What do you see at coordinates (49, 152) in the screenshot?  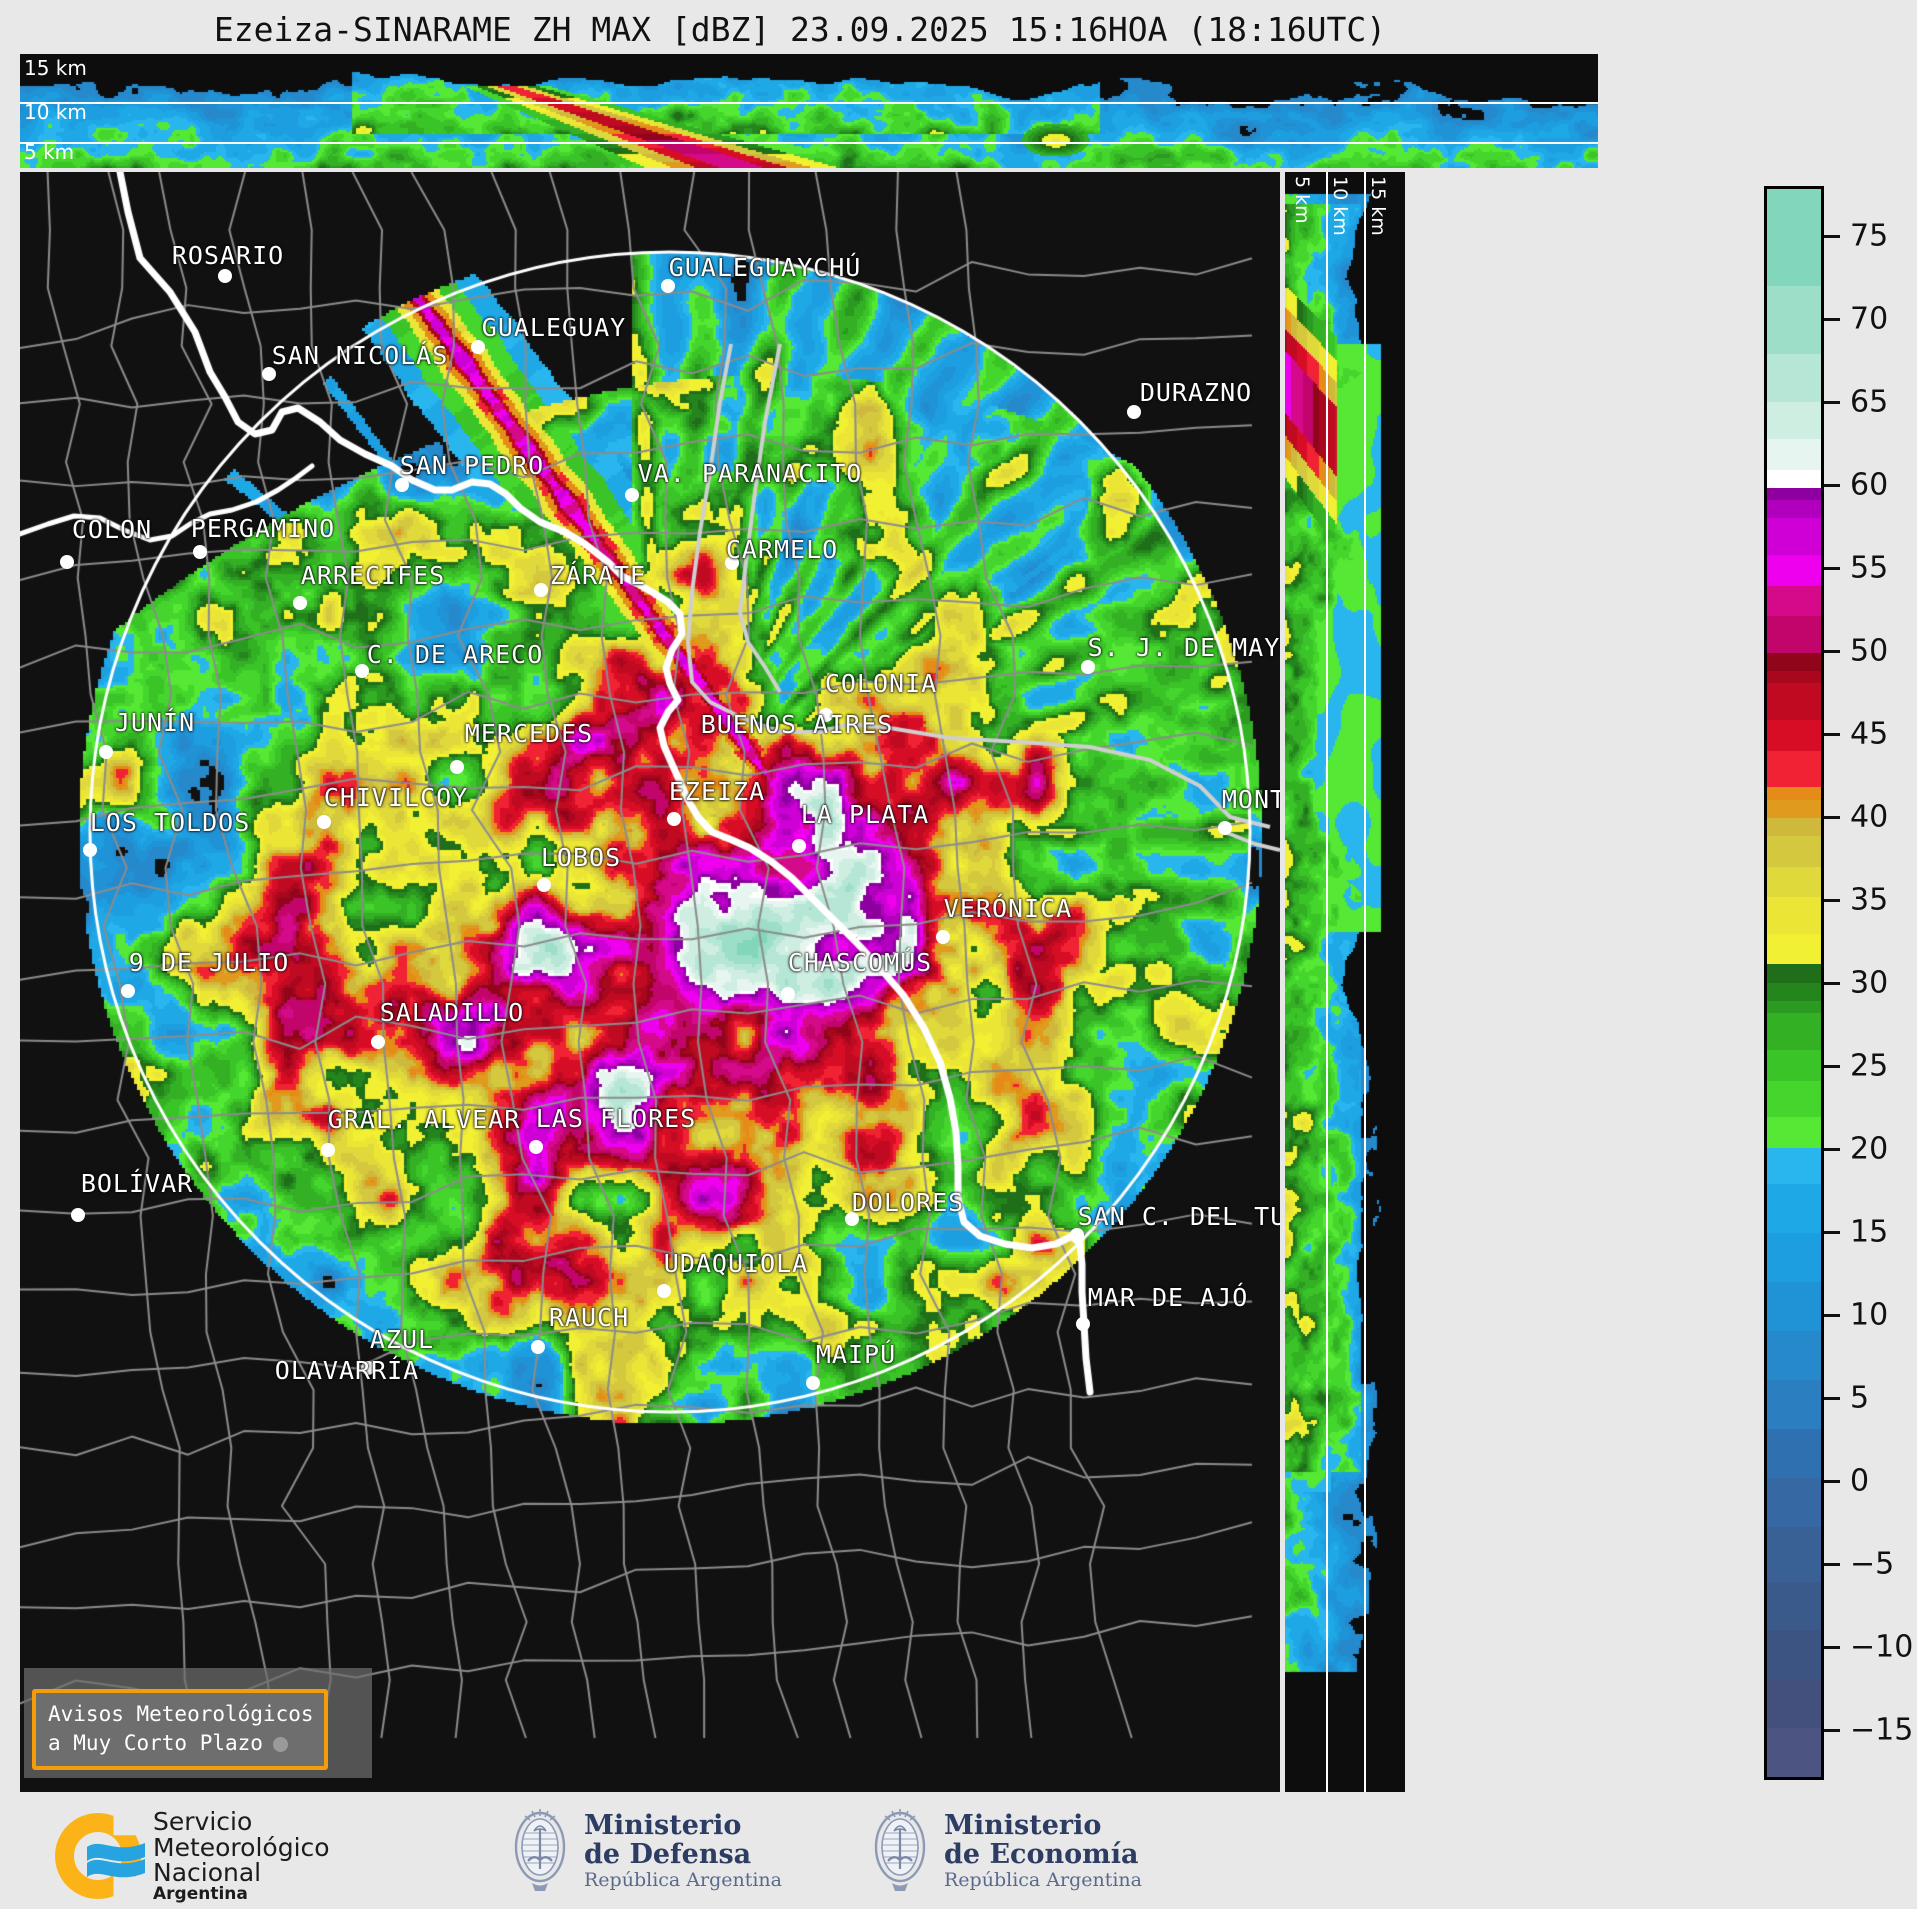 I see `xsec-label-5km: 5 km` at bounding box center [49, 152].